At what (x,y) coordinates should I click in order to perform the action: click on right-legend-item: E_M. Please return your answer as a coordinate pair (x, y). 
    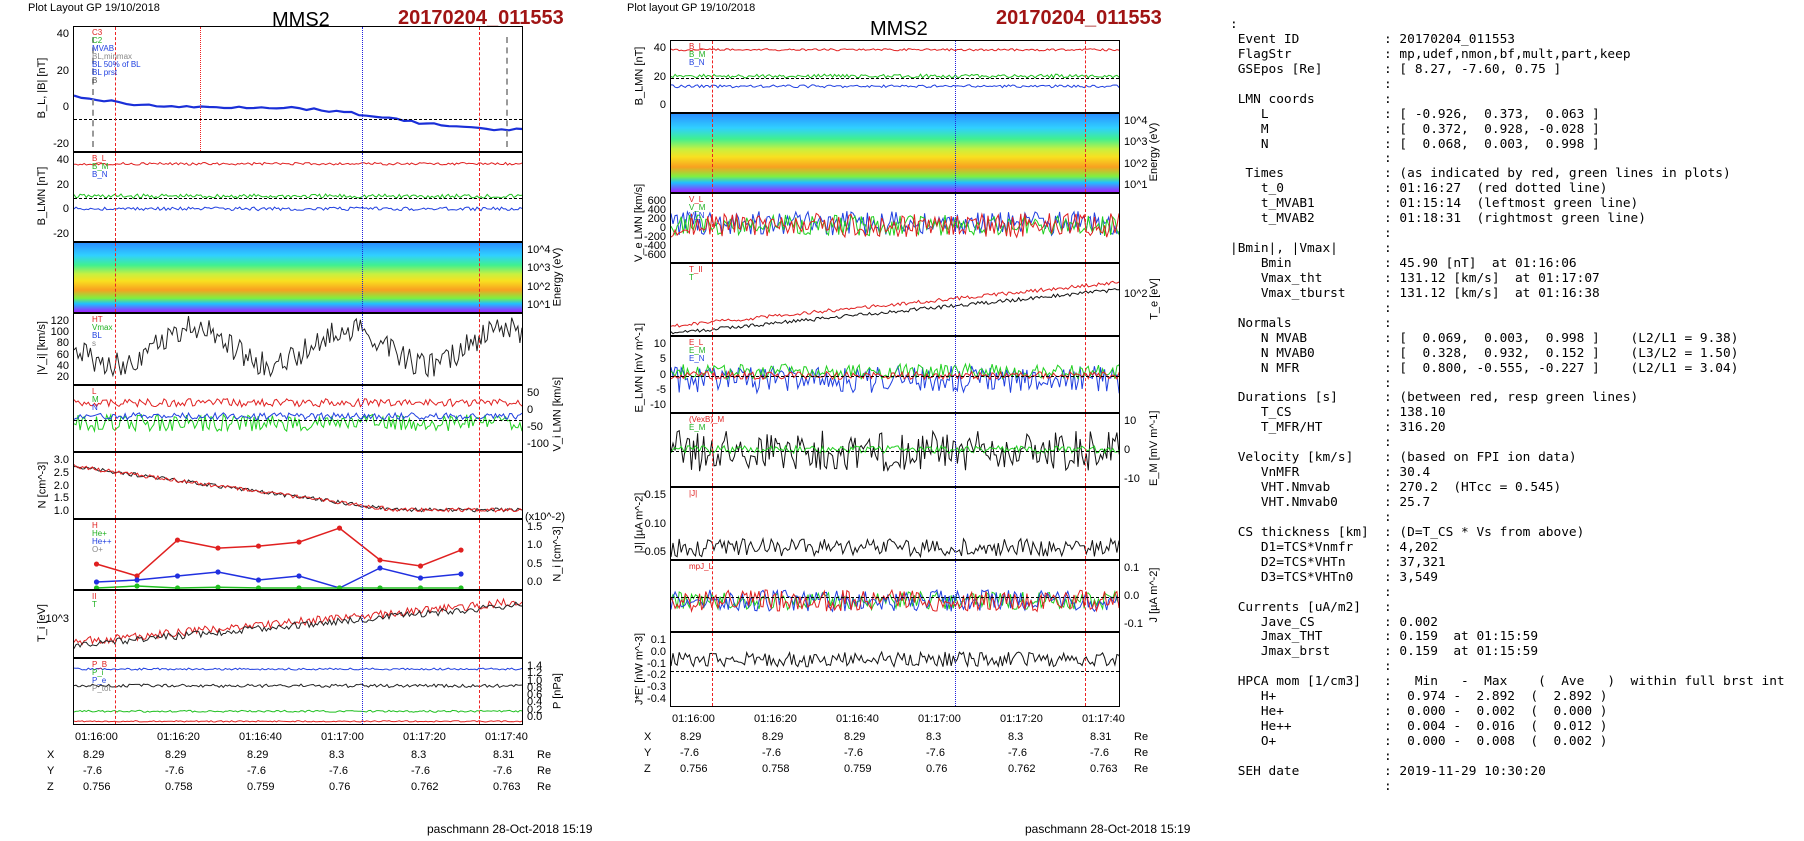
    Looking at the image, I should click on (697, 427).